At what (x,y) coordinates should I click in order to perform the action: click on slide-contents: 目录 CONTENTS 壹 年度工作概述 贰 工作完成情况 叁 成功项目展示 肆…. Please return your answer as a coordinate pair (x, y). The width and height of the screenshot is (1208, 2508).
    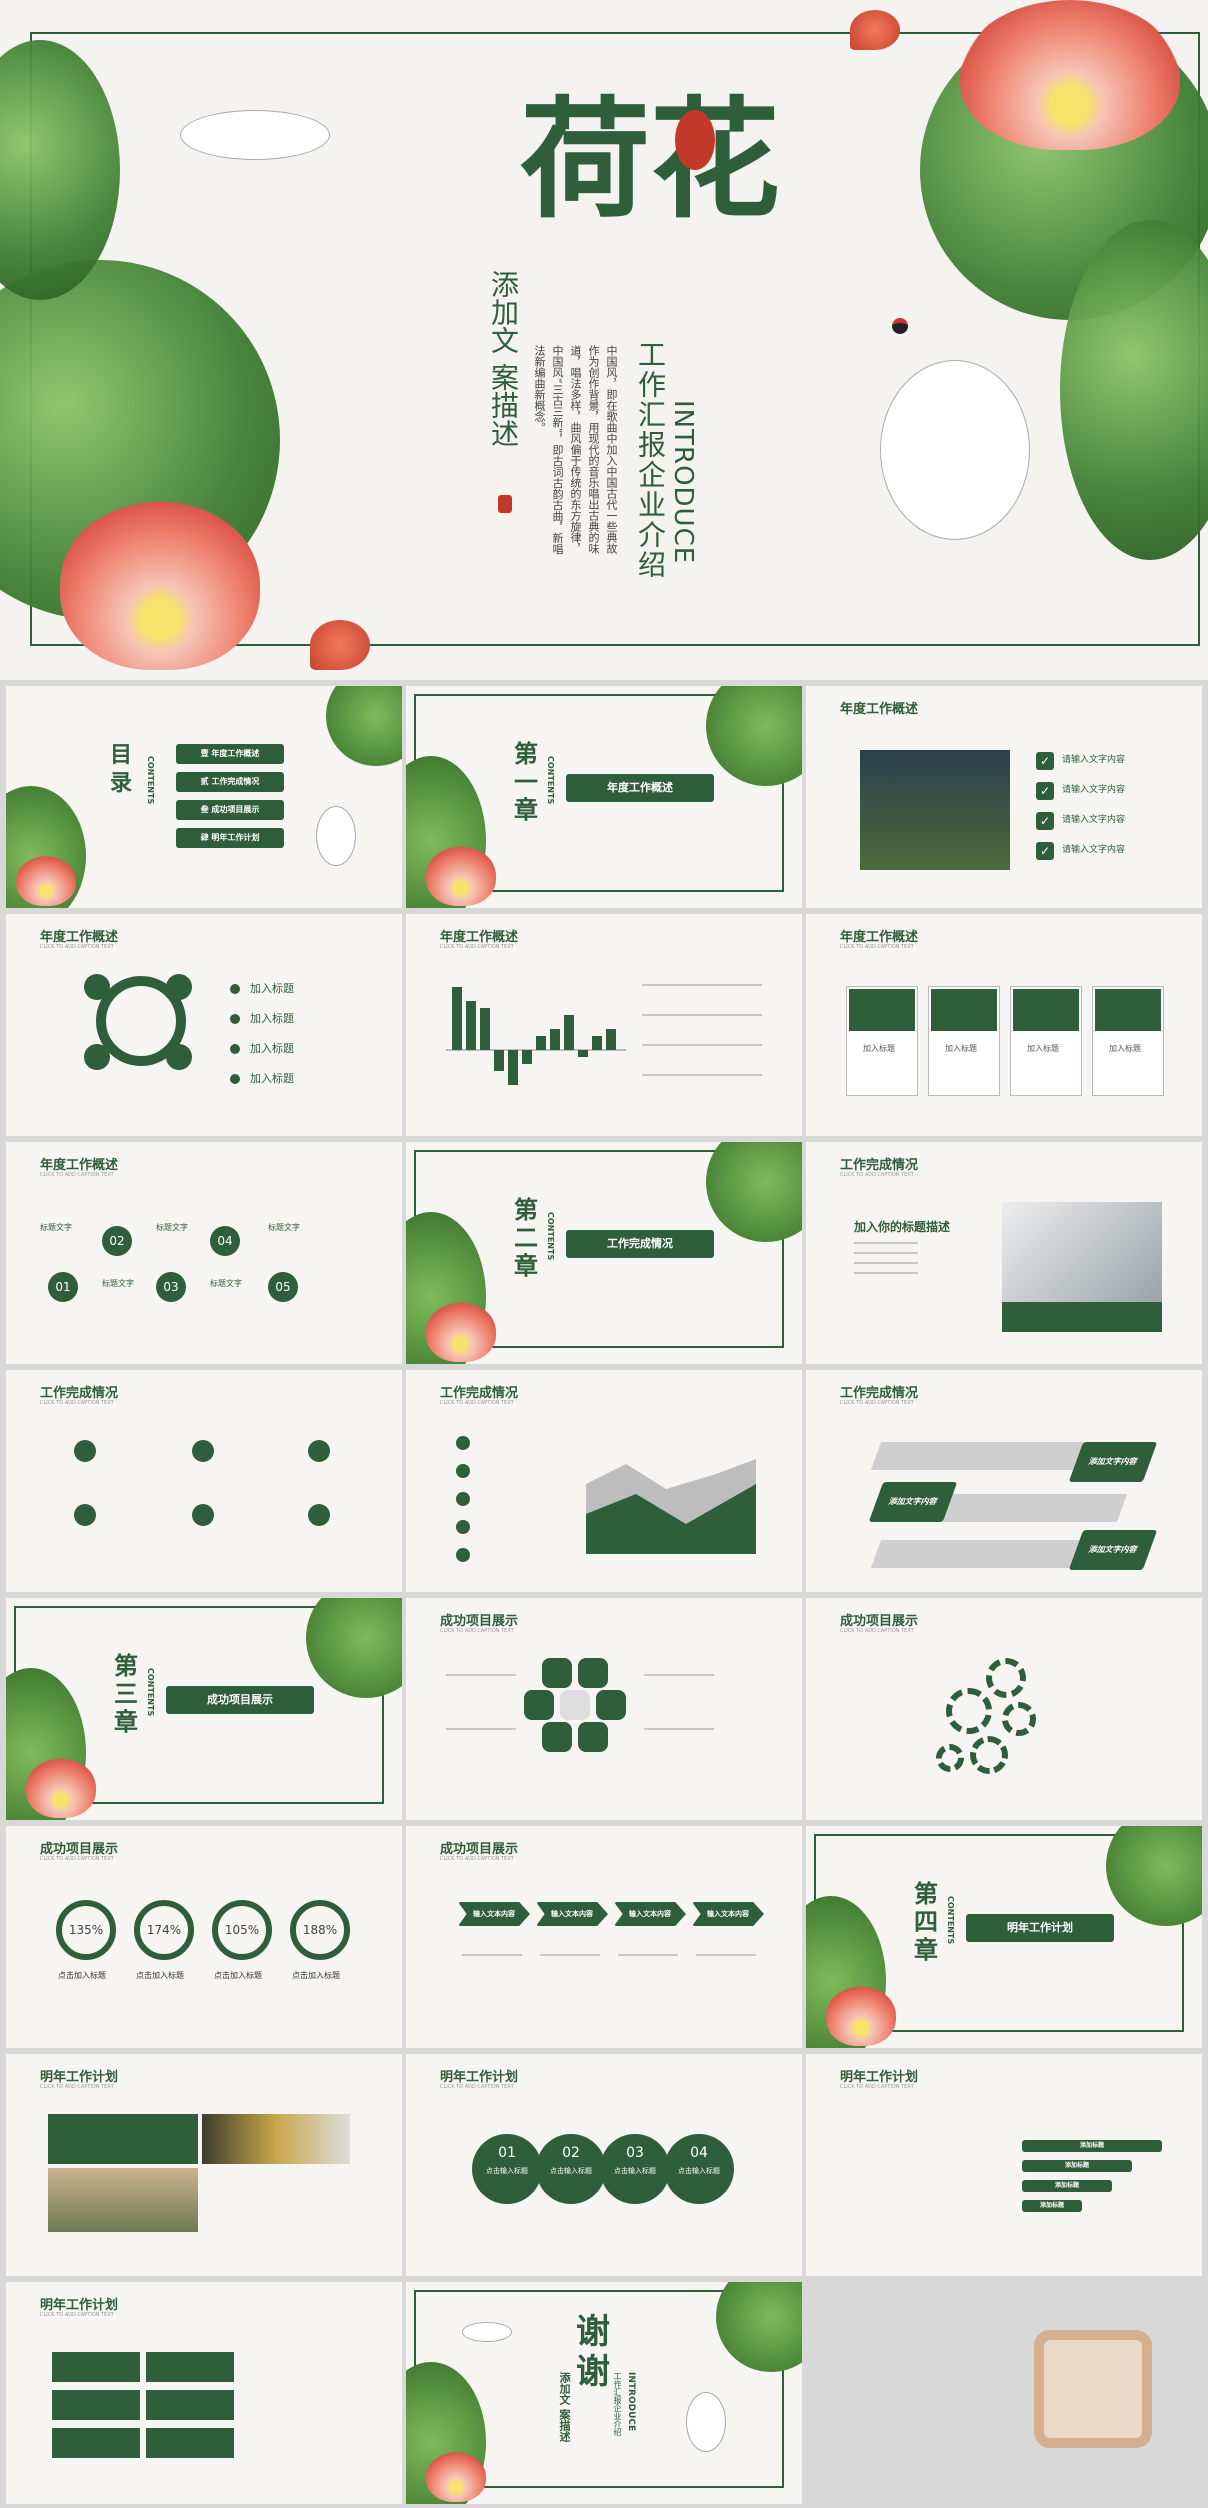
    Looking at the image, I should click on (204, 797).